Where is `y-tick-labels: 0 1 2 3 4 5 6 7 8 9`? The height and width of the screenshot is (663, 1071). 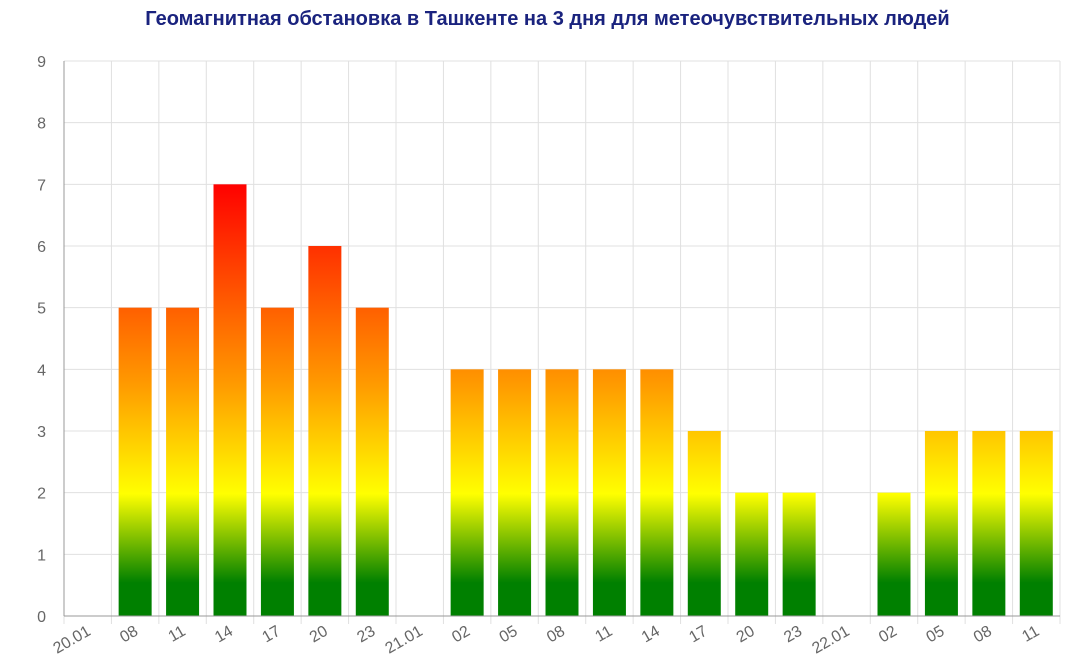 y-tick-labels: 0 1 2 3 4 5 6 7 8 9 is located at coordinates (41, 340).